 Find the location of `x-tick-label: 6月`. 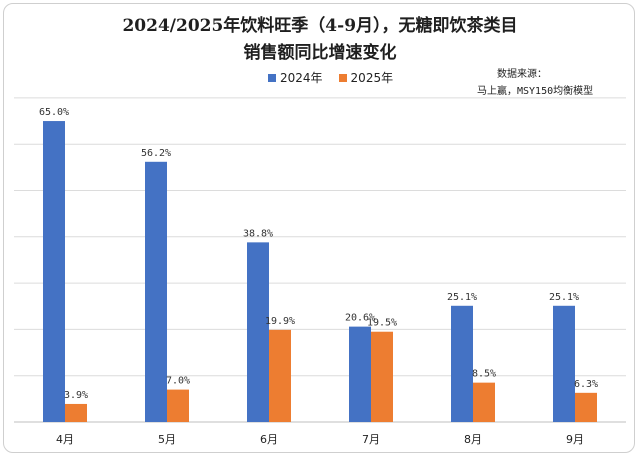

x-tick-label: 6月 is located at coordinates (269, 439).